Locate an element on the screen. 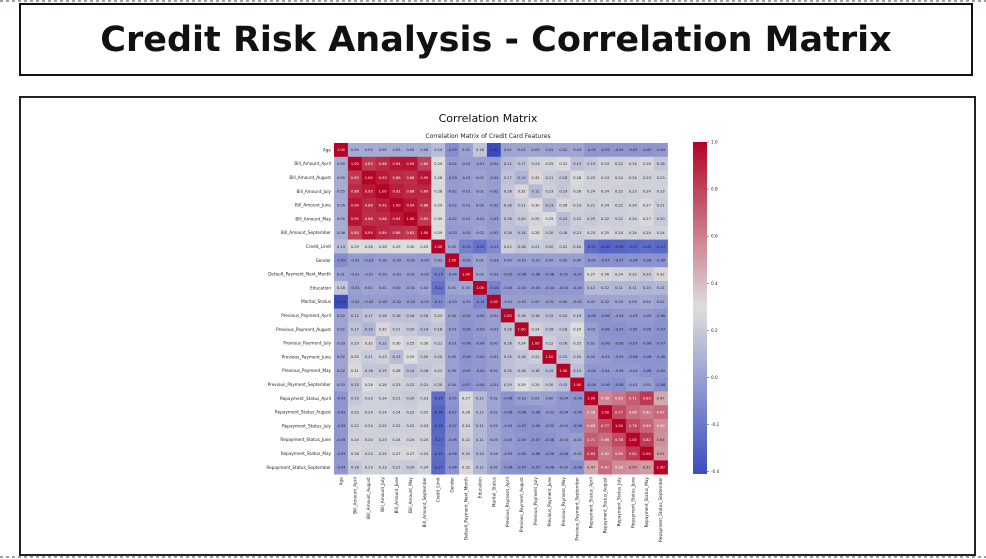 Image resolution: width=986 pixels, height=559 pixels. cell-value-label: 1.00 is located at coordinates (536, 343).